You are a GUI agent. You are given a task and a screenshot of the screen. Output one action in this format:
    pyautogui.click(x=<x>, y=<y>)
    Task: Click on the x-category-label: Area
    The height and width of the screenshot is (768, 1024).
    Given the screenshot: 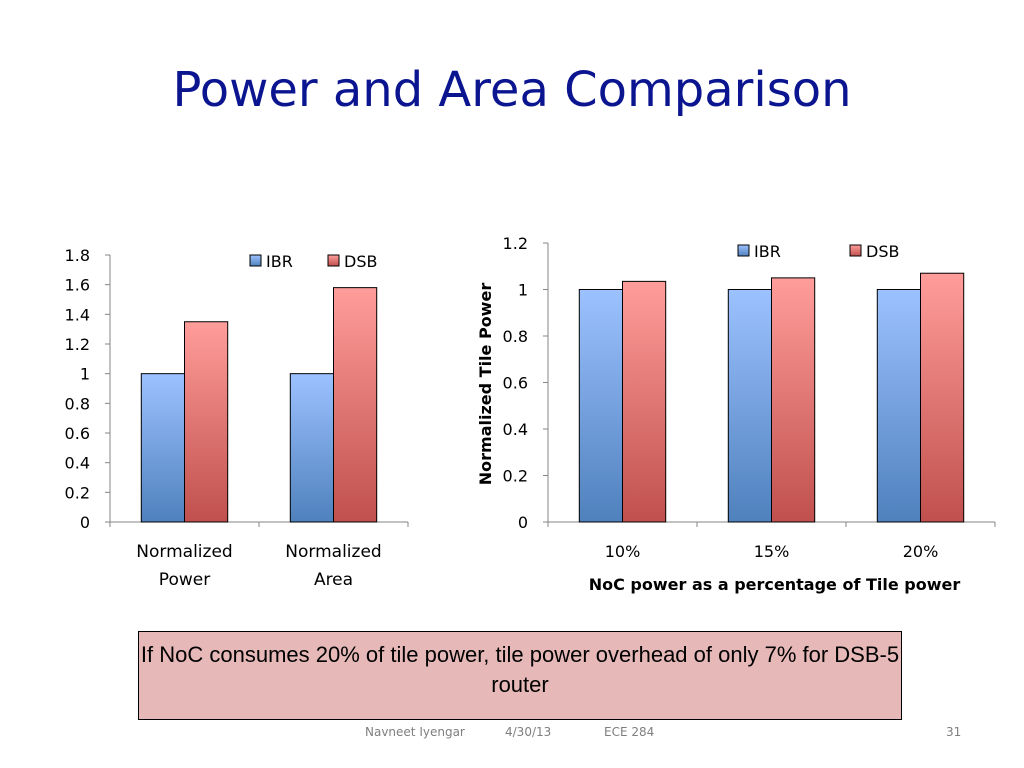 What is the action you would take?
    pyautogui.click(x=333, y=580)
    